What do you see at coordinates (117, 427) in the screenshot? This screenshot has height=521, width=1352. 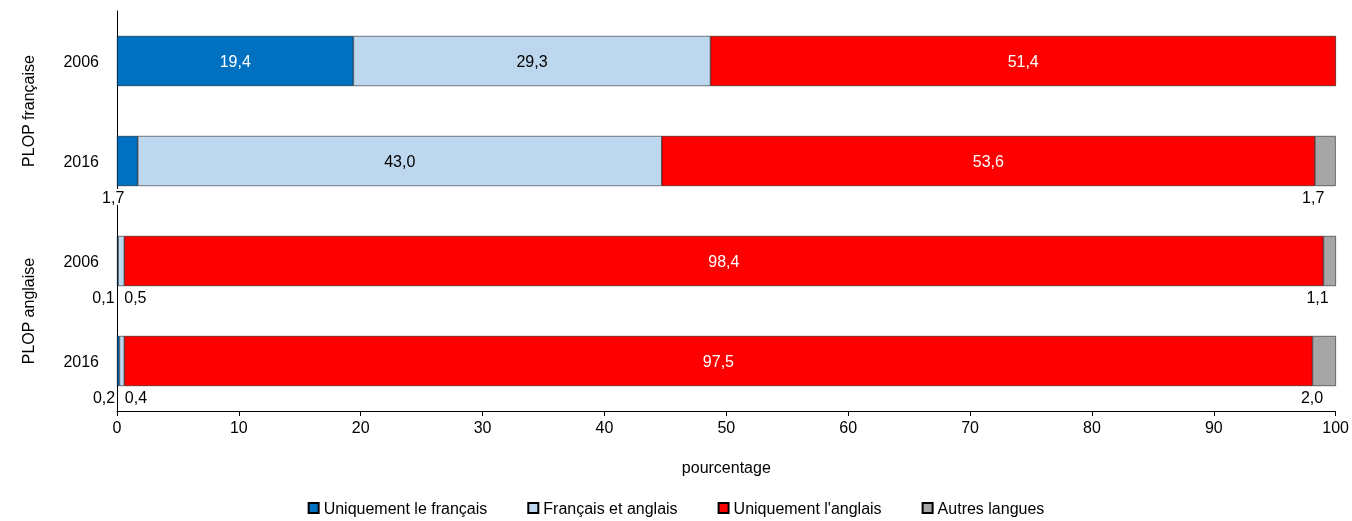 I see `x-tick-label: 0` at bounding box center [117, 427].